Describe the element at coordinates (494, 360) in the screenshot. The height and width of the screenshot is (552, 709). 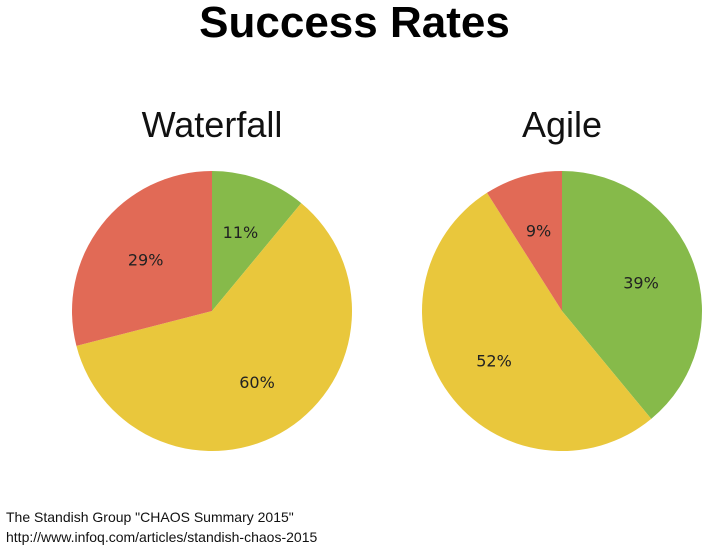
I see `slice-label: 52%` at that location.